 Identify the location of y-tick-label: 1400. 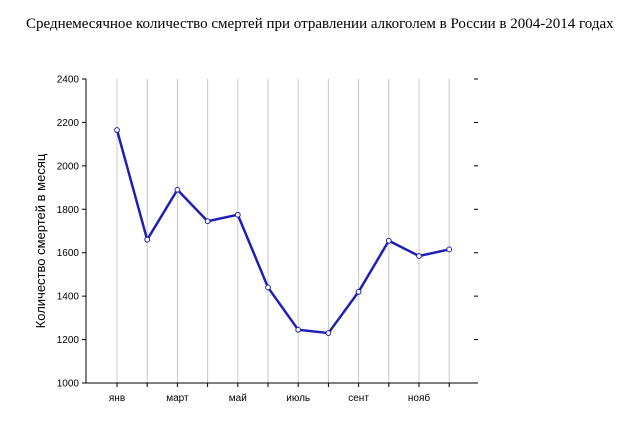
(68, 297).